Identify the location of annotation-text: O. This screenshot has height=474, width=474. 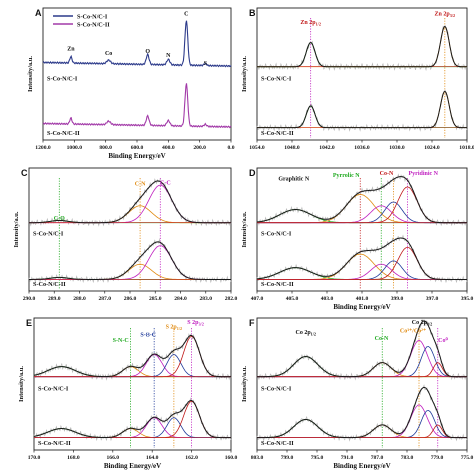
(147, 52).